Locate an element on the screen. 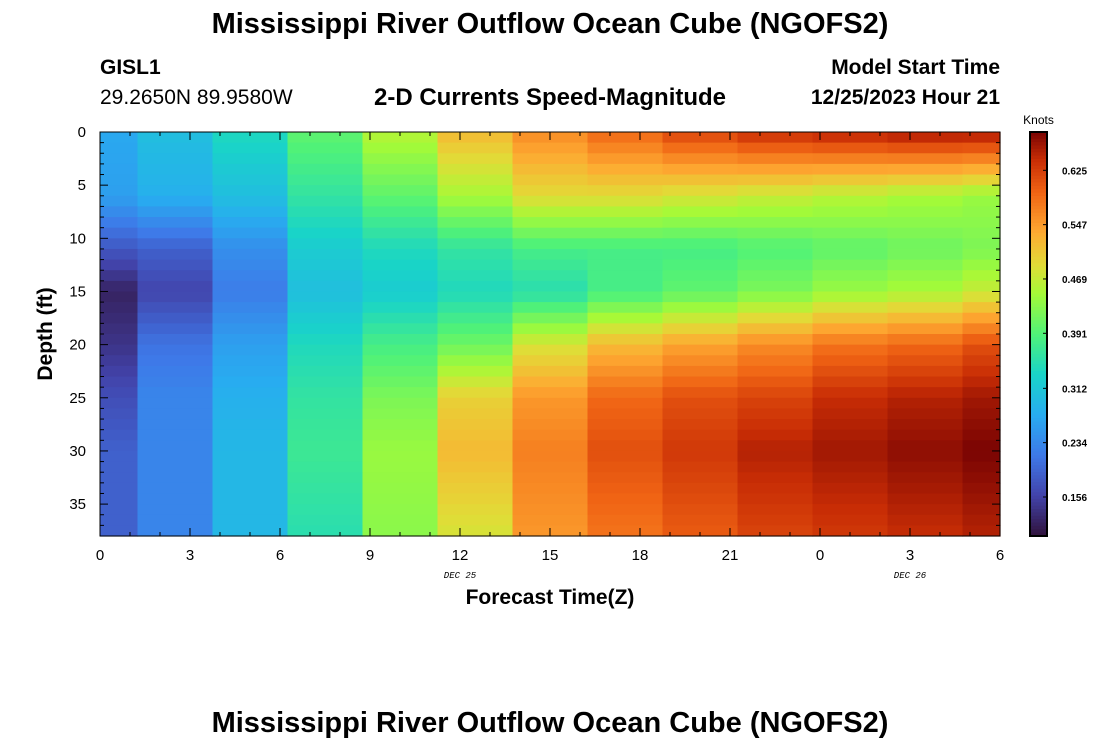 The width and height of the screenshot is (1100, 750). x-axis-title: Forecast Time(Z) is located at coordinates (550, 597).